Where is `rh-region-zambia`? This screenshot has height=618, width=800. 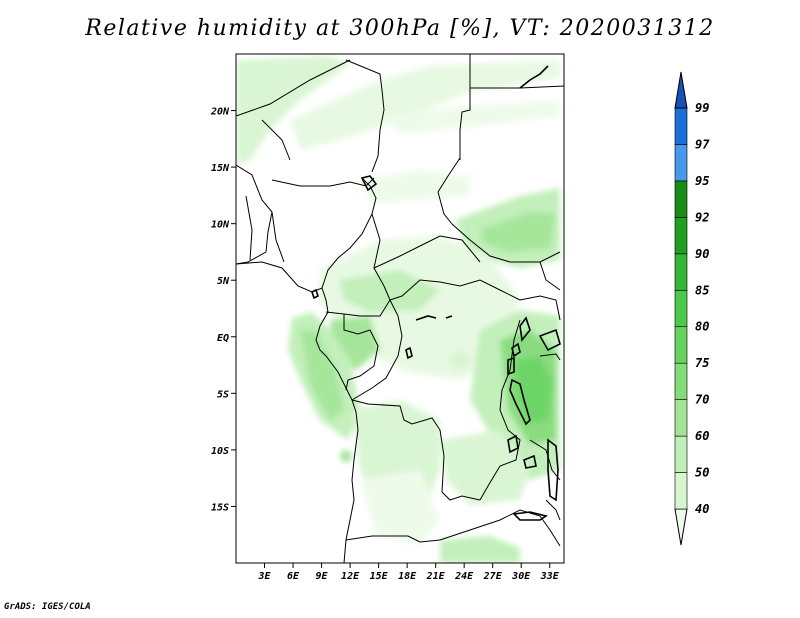
rh-region-zambia is located at coordinates (485, 467).